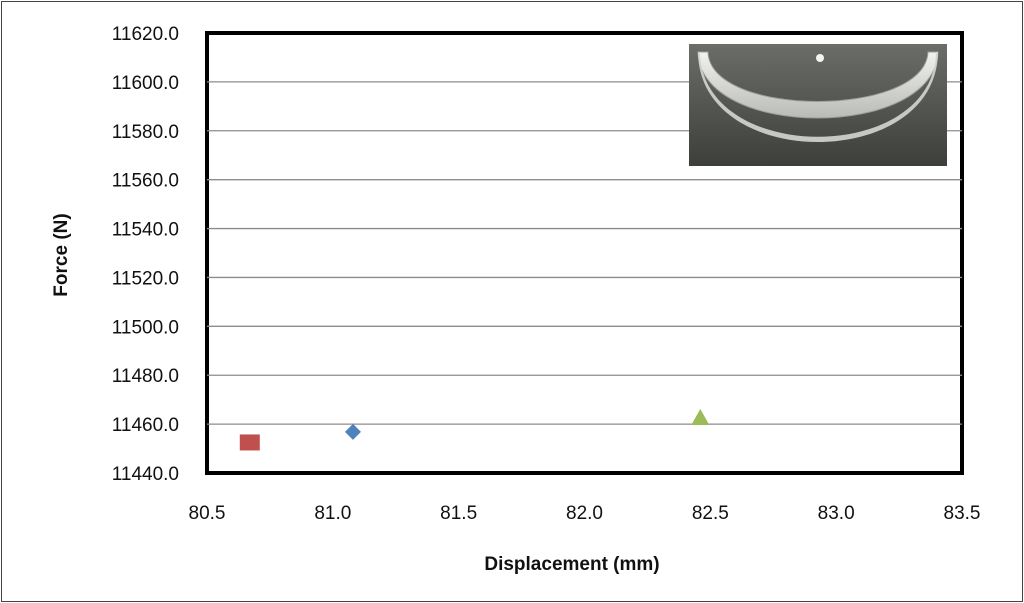 The image size is (1024, 603). What do you see at coordinates (836, 513) in the screenshot?
I see `x-tick-label: 83.0` at bounding box center [836, 513].